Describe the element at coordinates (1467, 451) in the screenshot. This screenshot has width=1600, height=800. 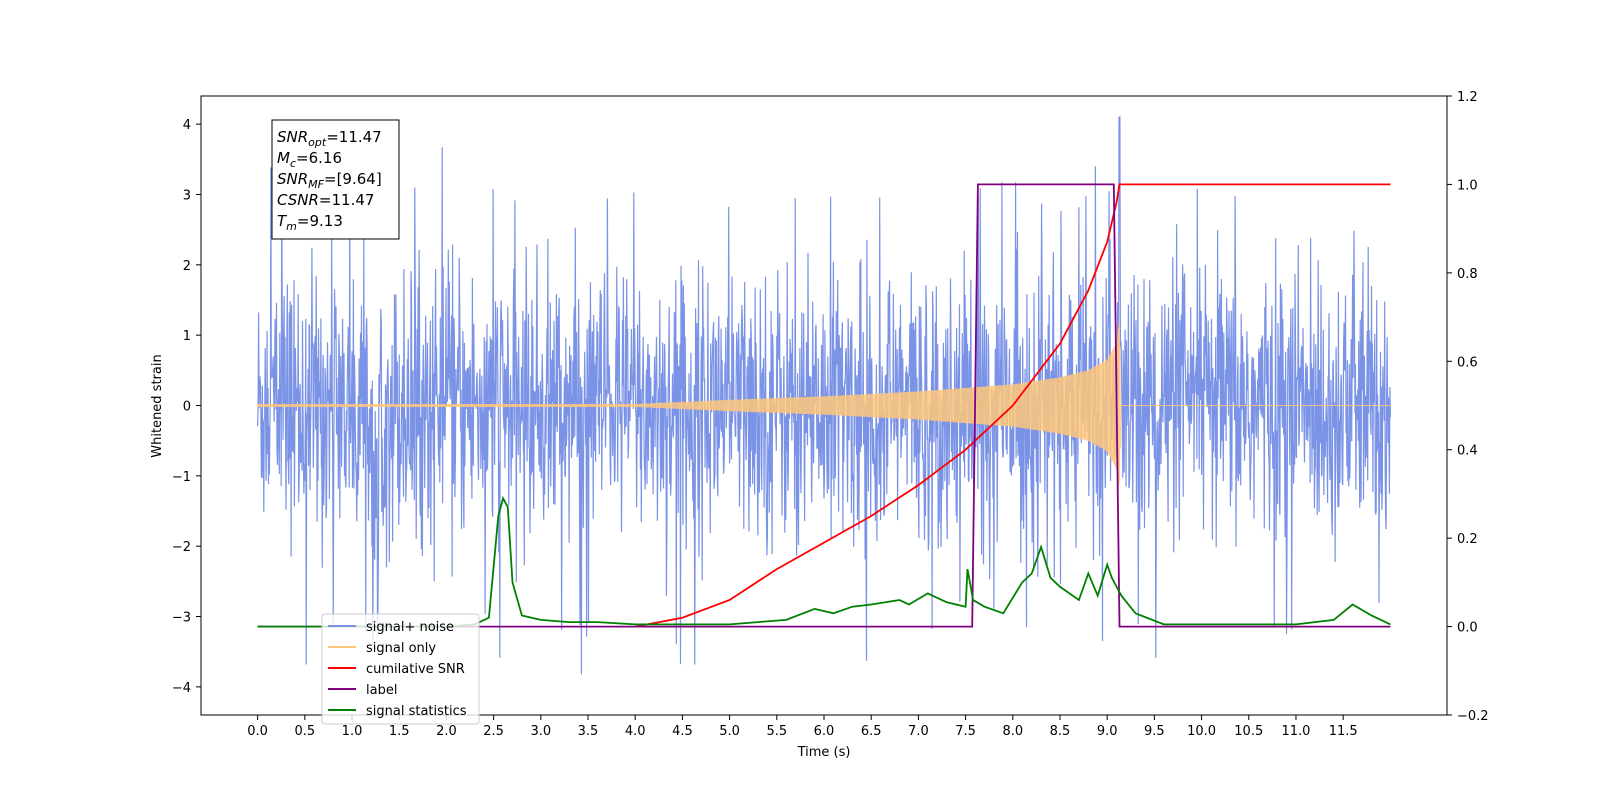
I see `y2-tick-label: 0.4` at that location.